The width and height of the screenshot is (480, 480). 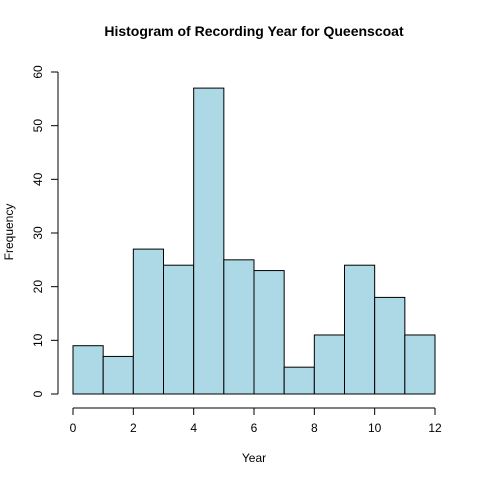 I want to click on y-axis: 0 10 20 30 40 50 60, so click(x=45, y=231).